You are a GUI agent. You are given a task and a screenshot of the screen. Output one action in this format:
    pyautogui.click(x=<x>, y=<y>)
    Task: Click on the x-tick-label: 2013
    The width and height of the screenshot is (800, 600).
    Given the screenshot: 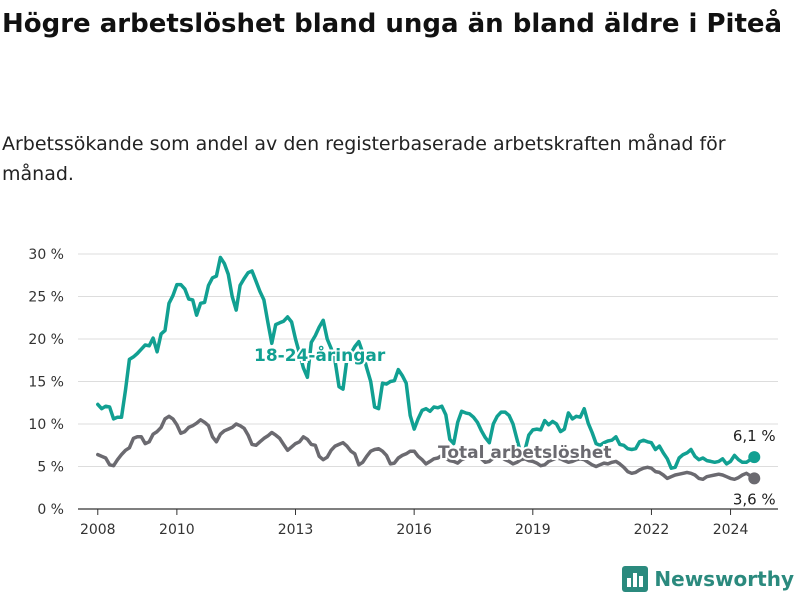 What is the action you would take?
    pyautogui.click(x=296, y=530)
    